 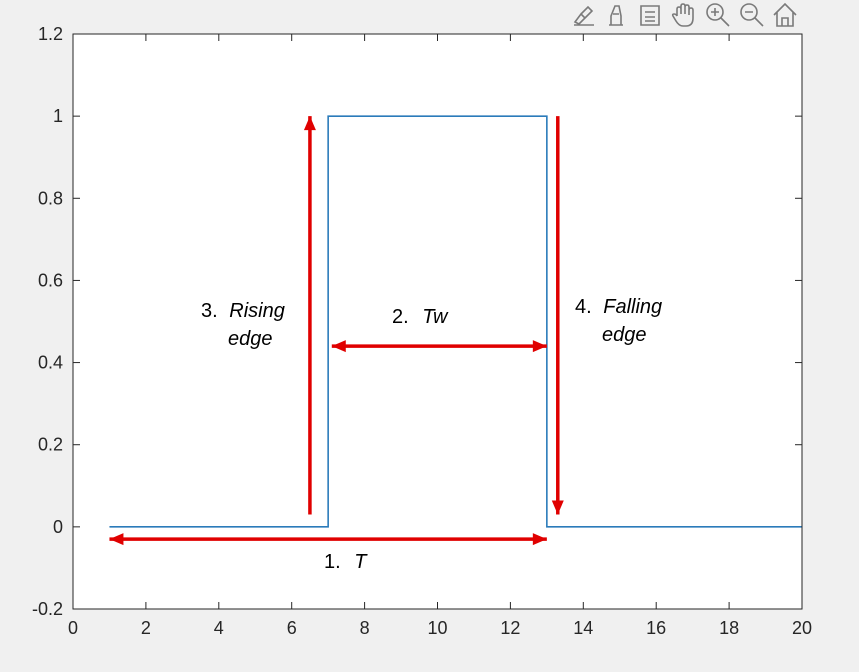 What do you see at coordinates (510, 628) in the screenshot?
I see `x-tick-label: 12` at bounding box center [510, 628].